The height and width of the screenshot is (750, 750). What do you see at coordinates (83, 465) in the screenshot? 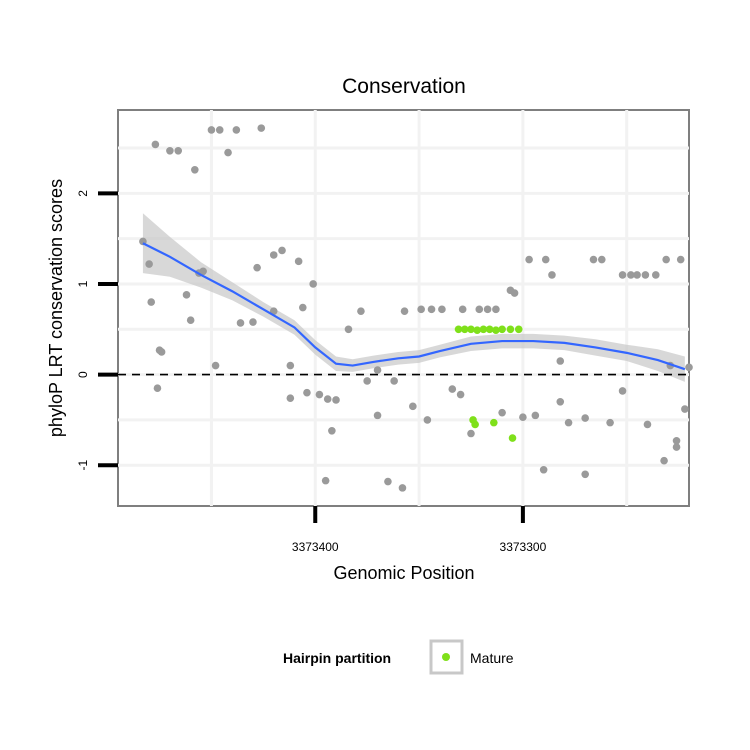
I see `y-tick-label: -1` at bounding box center [83, 465].